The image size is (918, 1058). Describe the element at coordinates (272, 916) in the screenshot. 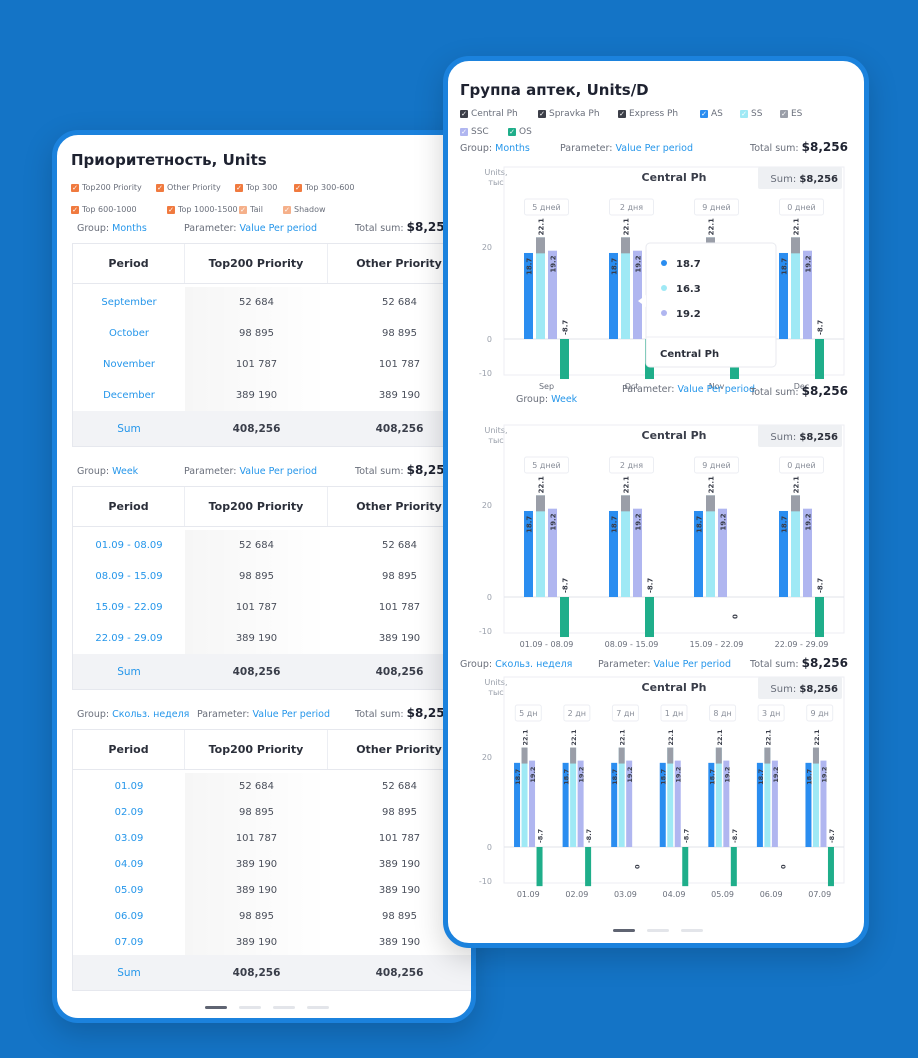

I see `table-row: 06.09 98 895 98 895` at that location.